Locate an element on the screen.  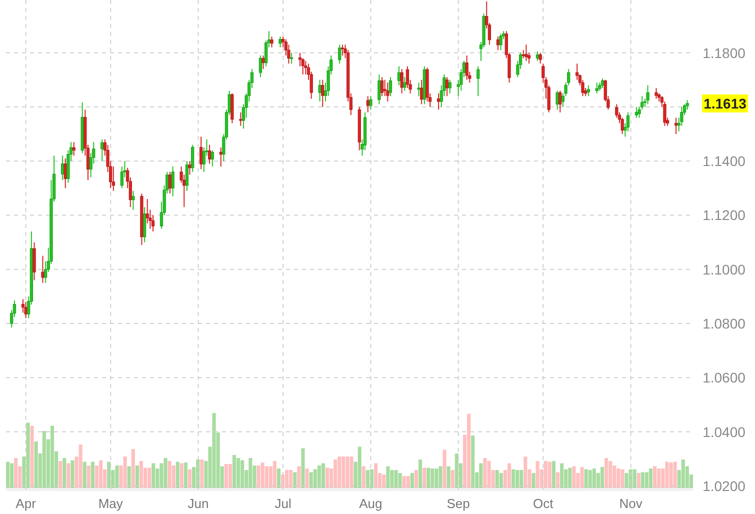
y-tick-label: 1.1000 is located at coordinates (724, 269).